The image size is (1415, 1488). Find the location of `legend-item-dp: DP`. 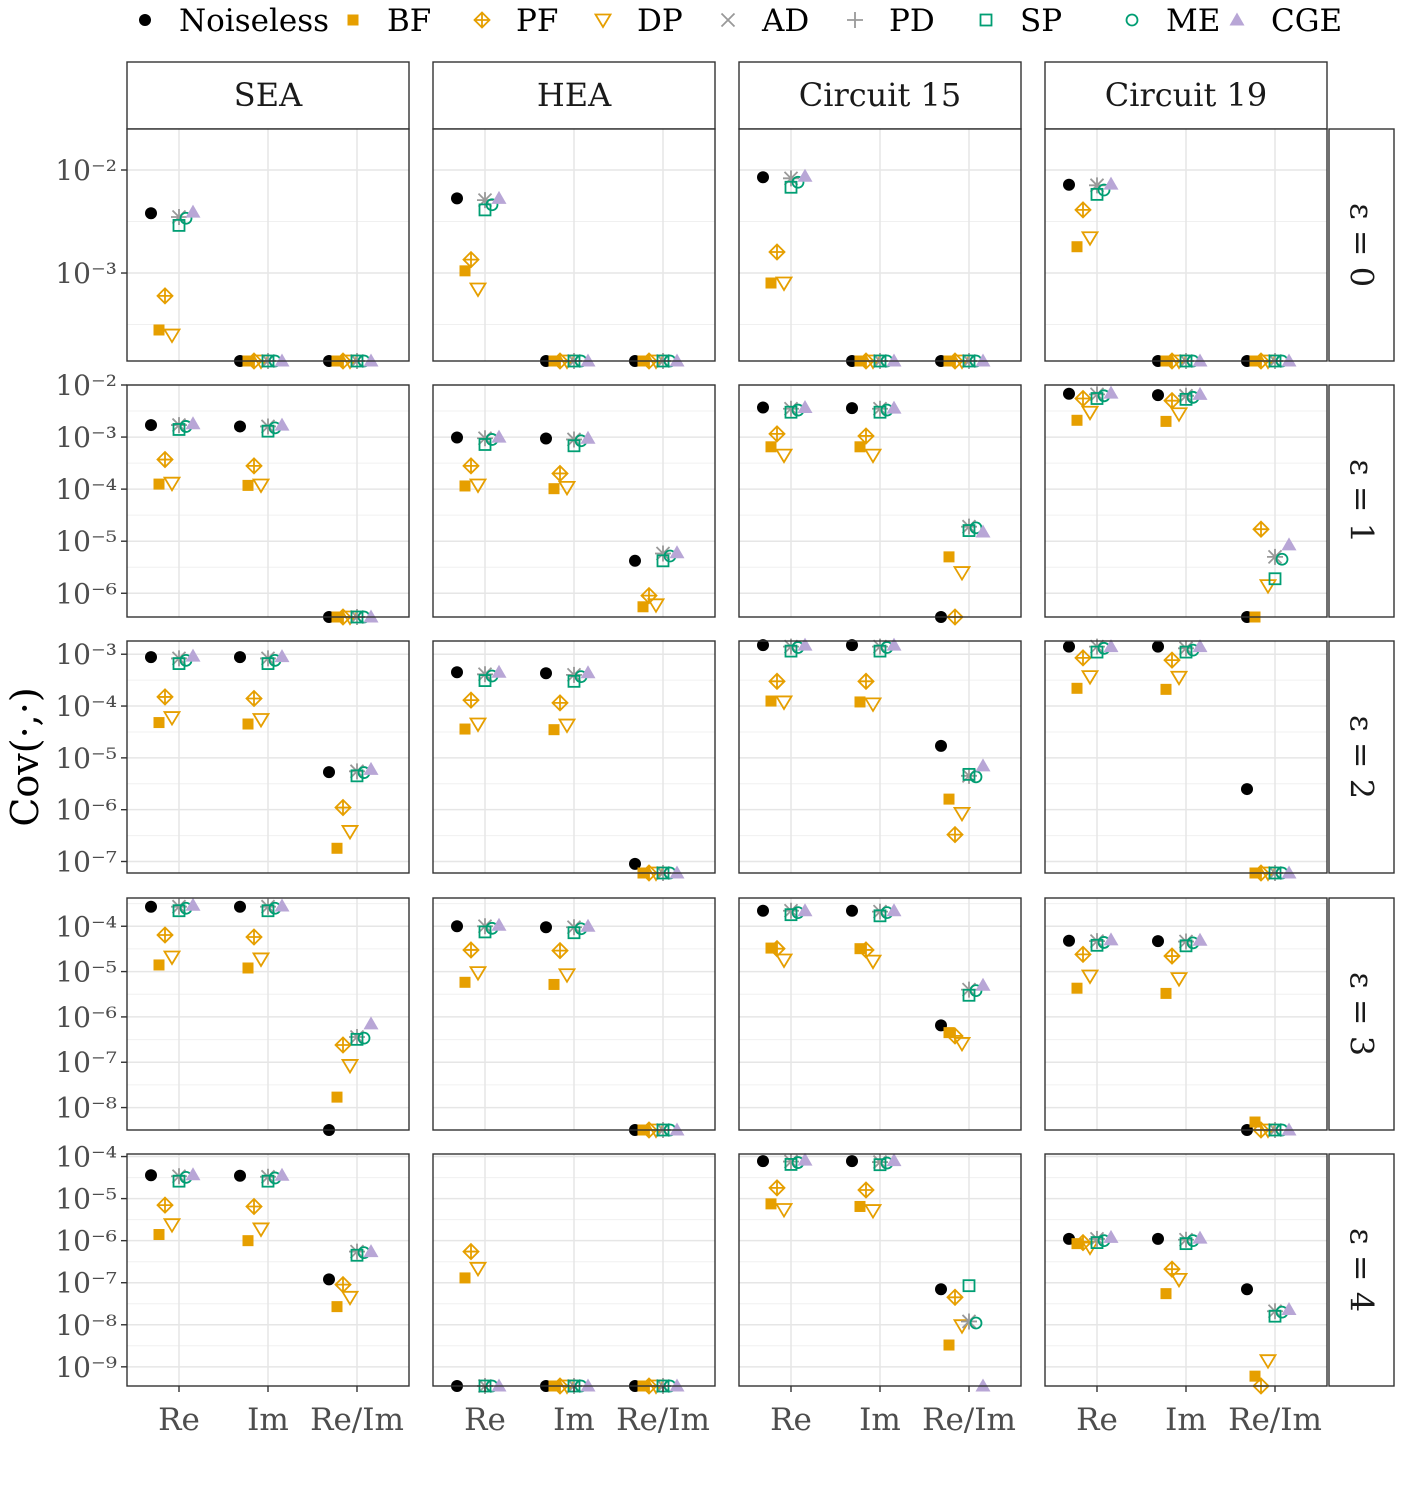

legend-item-dp: DP is located at coordinates (638, 21).